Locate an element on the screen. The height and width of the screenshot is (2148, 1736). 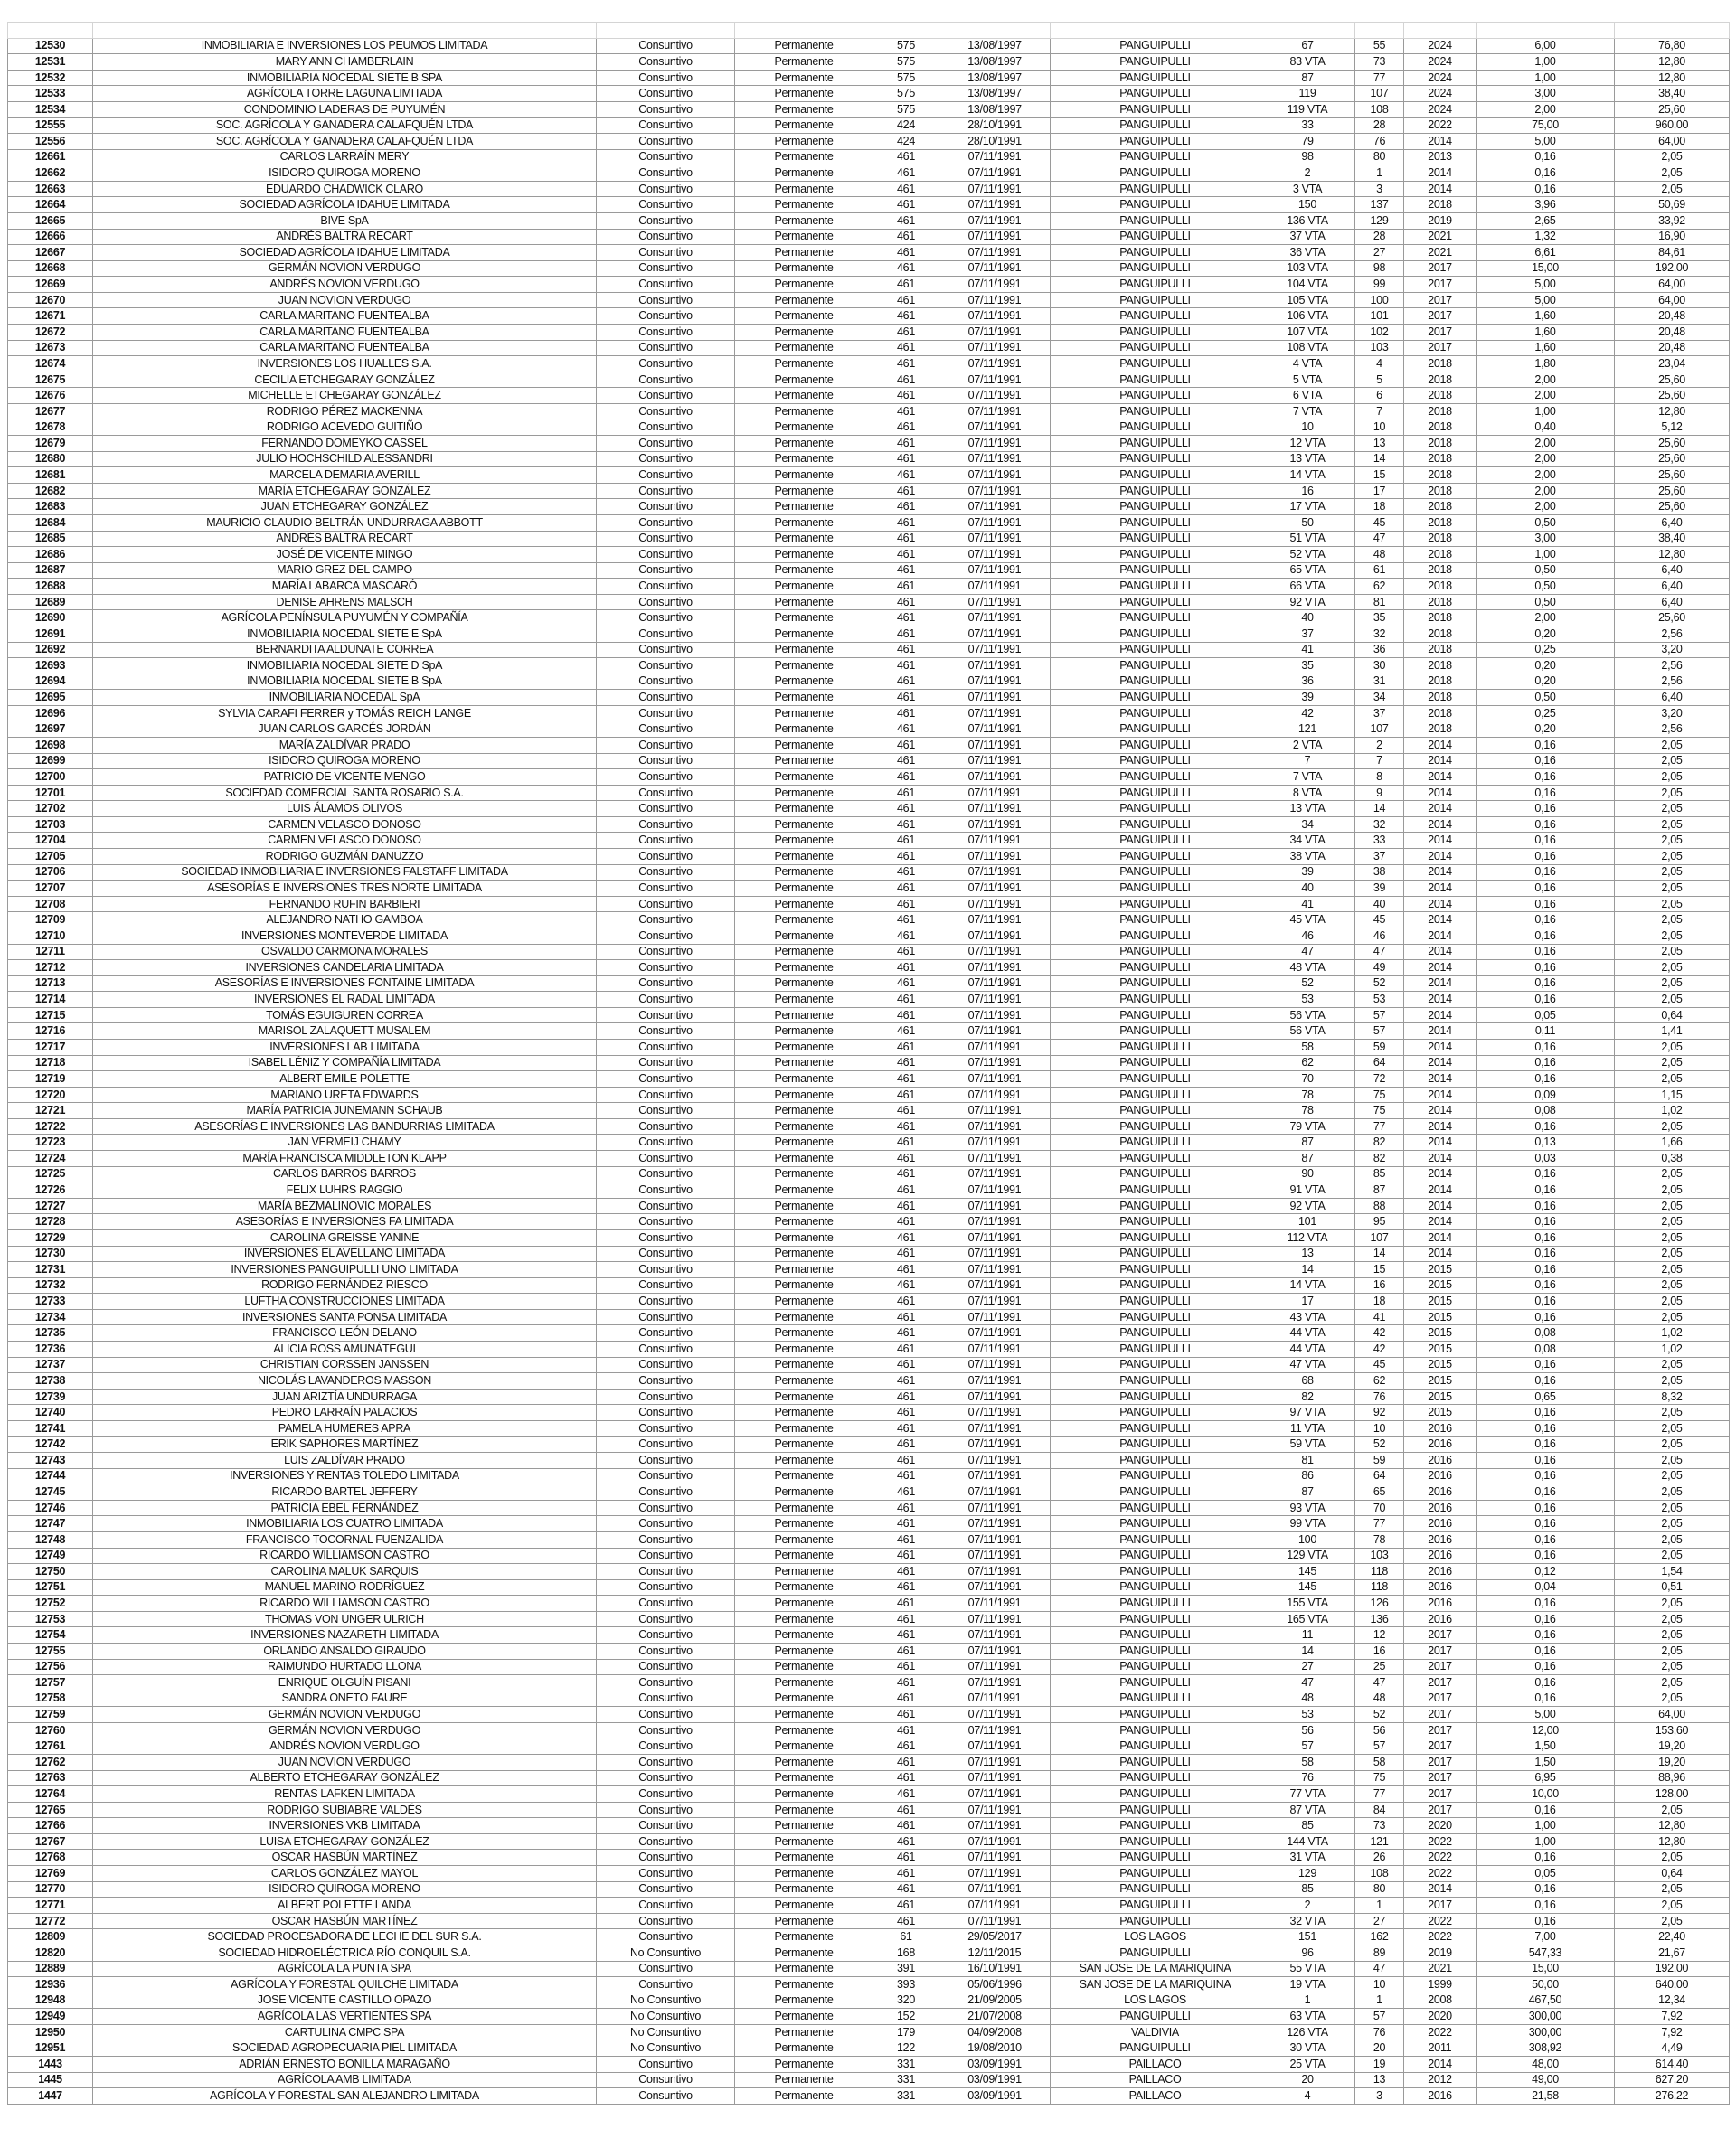
holder-name-cell: RODRIGO FERNÁNDEZ RIESCO is located at coordinates (344, 1286).